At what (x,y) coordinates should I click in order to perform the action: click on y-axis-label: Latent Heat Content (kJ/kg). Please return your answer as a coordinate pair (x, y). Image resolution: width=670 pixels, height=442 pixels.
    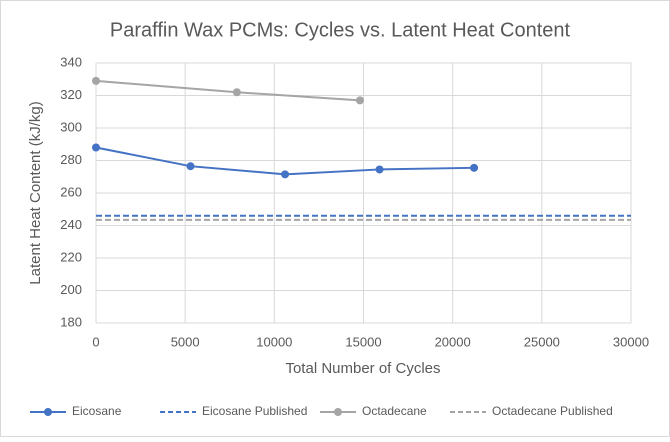
    Looking at the image, I should click on (35, 192).